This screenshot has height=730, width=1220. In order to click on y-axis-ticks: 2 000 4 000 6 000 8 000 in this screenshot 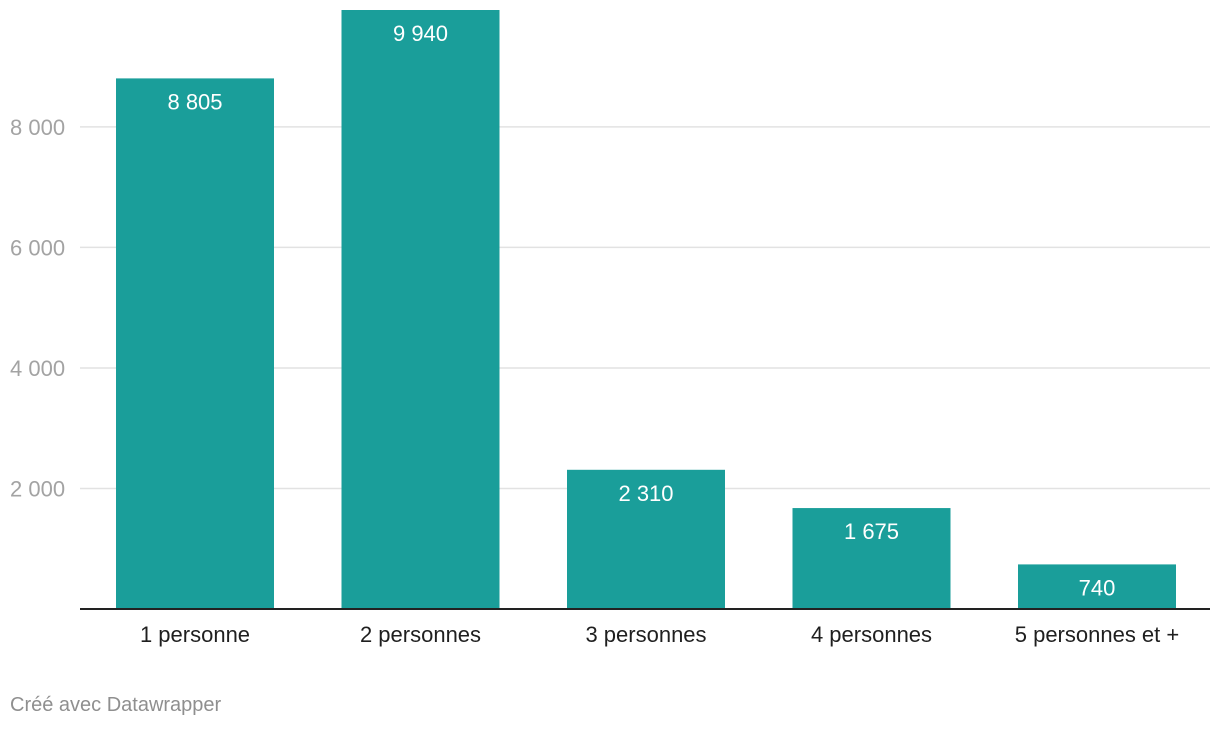, I will do `click(37, 308)`.